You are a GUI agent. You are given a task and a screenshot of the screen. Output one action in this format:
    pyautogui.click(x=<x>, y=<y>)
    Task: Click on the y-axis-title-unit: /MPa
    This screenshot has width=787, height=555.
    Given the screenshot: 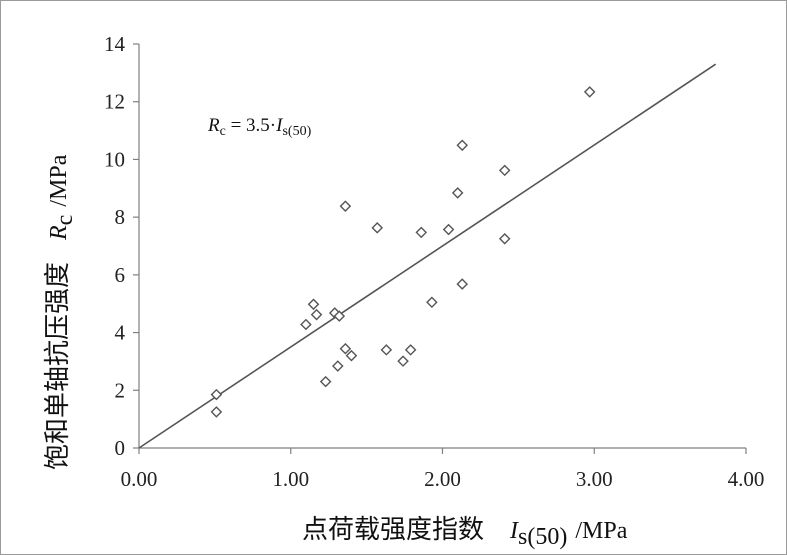 What is the action you would take?
    pyautogui.click(x=59, y=180)
    